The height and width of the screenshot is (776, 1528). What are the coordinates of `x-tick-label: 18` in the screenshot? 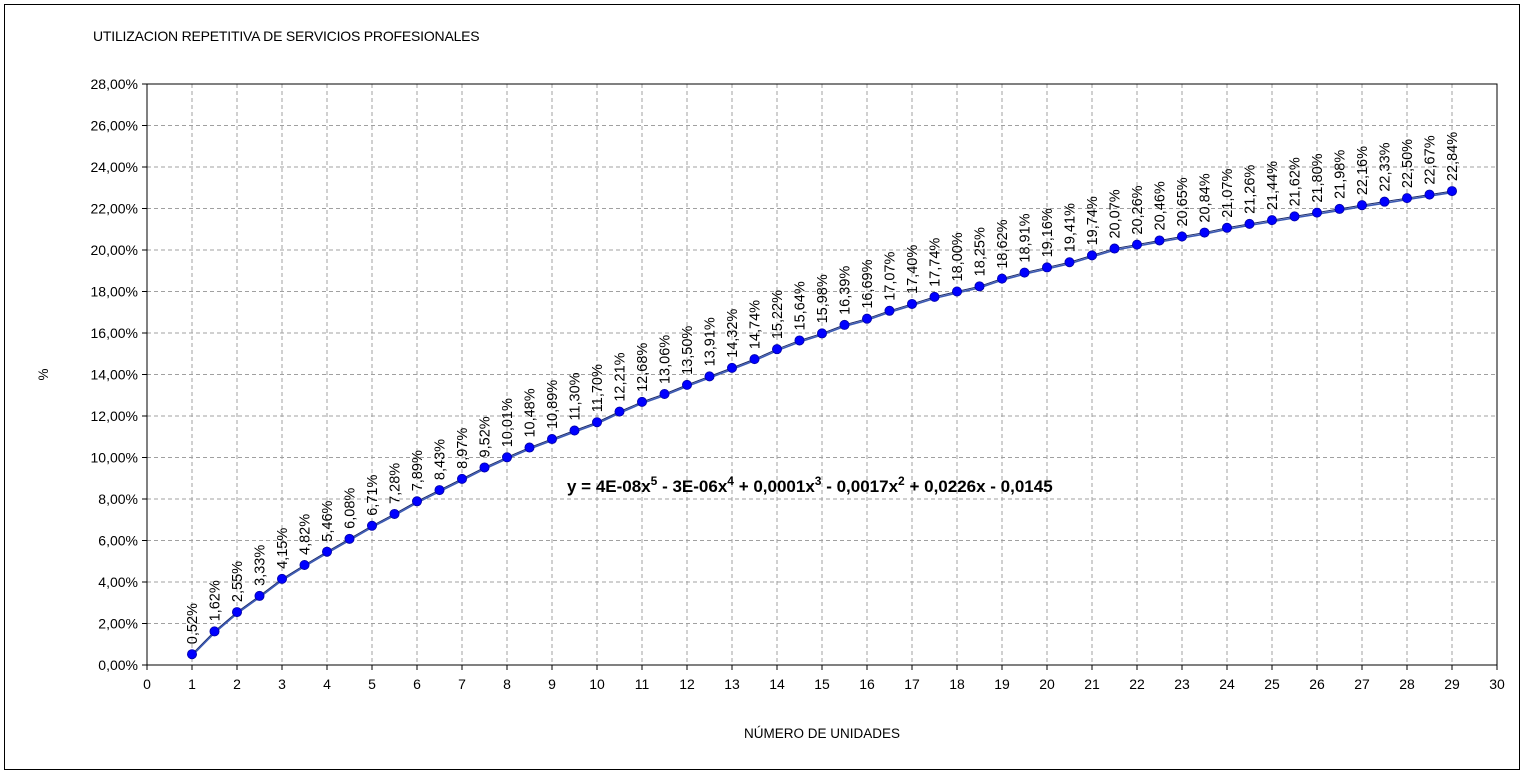 It's located at (957, 684).